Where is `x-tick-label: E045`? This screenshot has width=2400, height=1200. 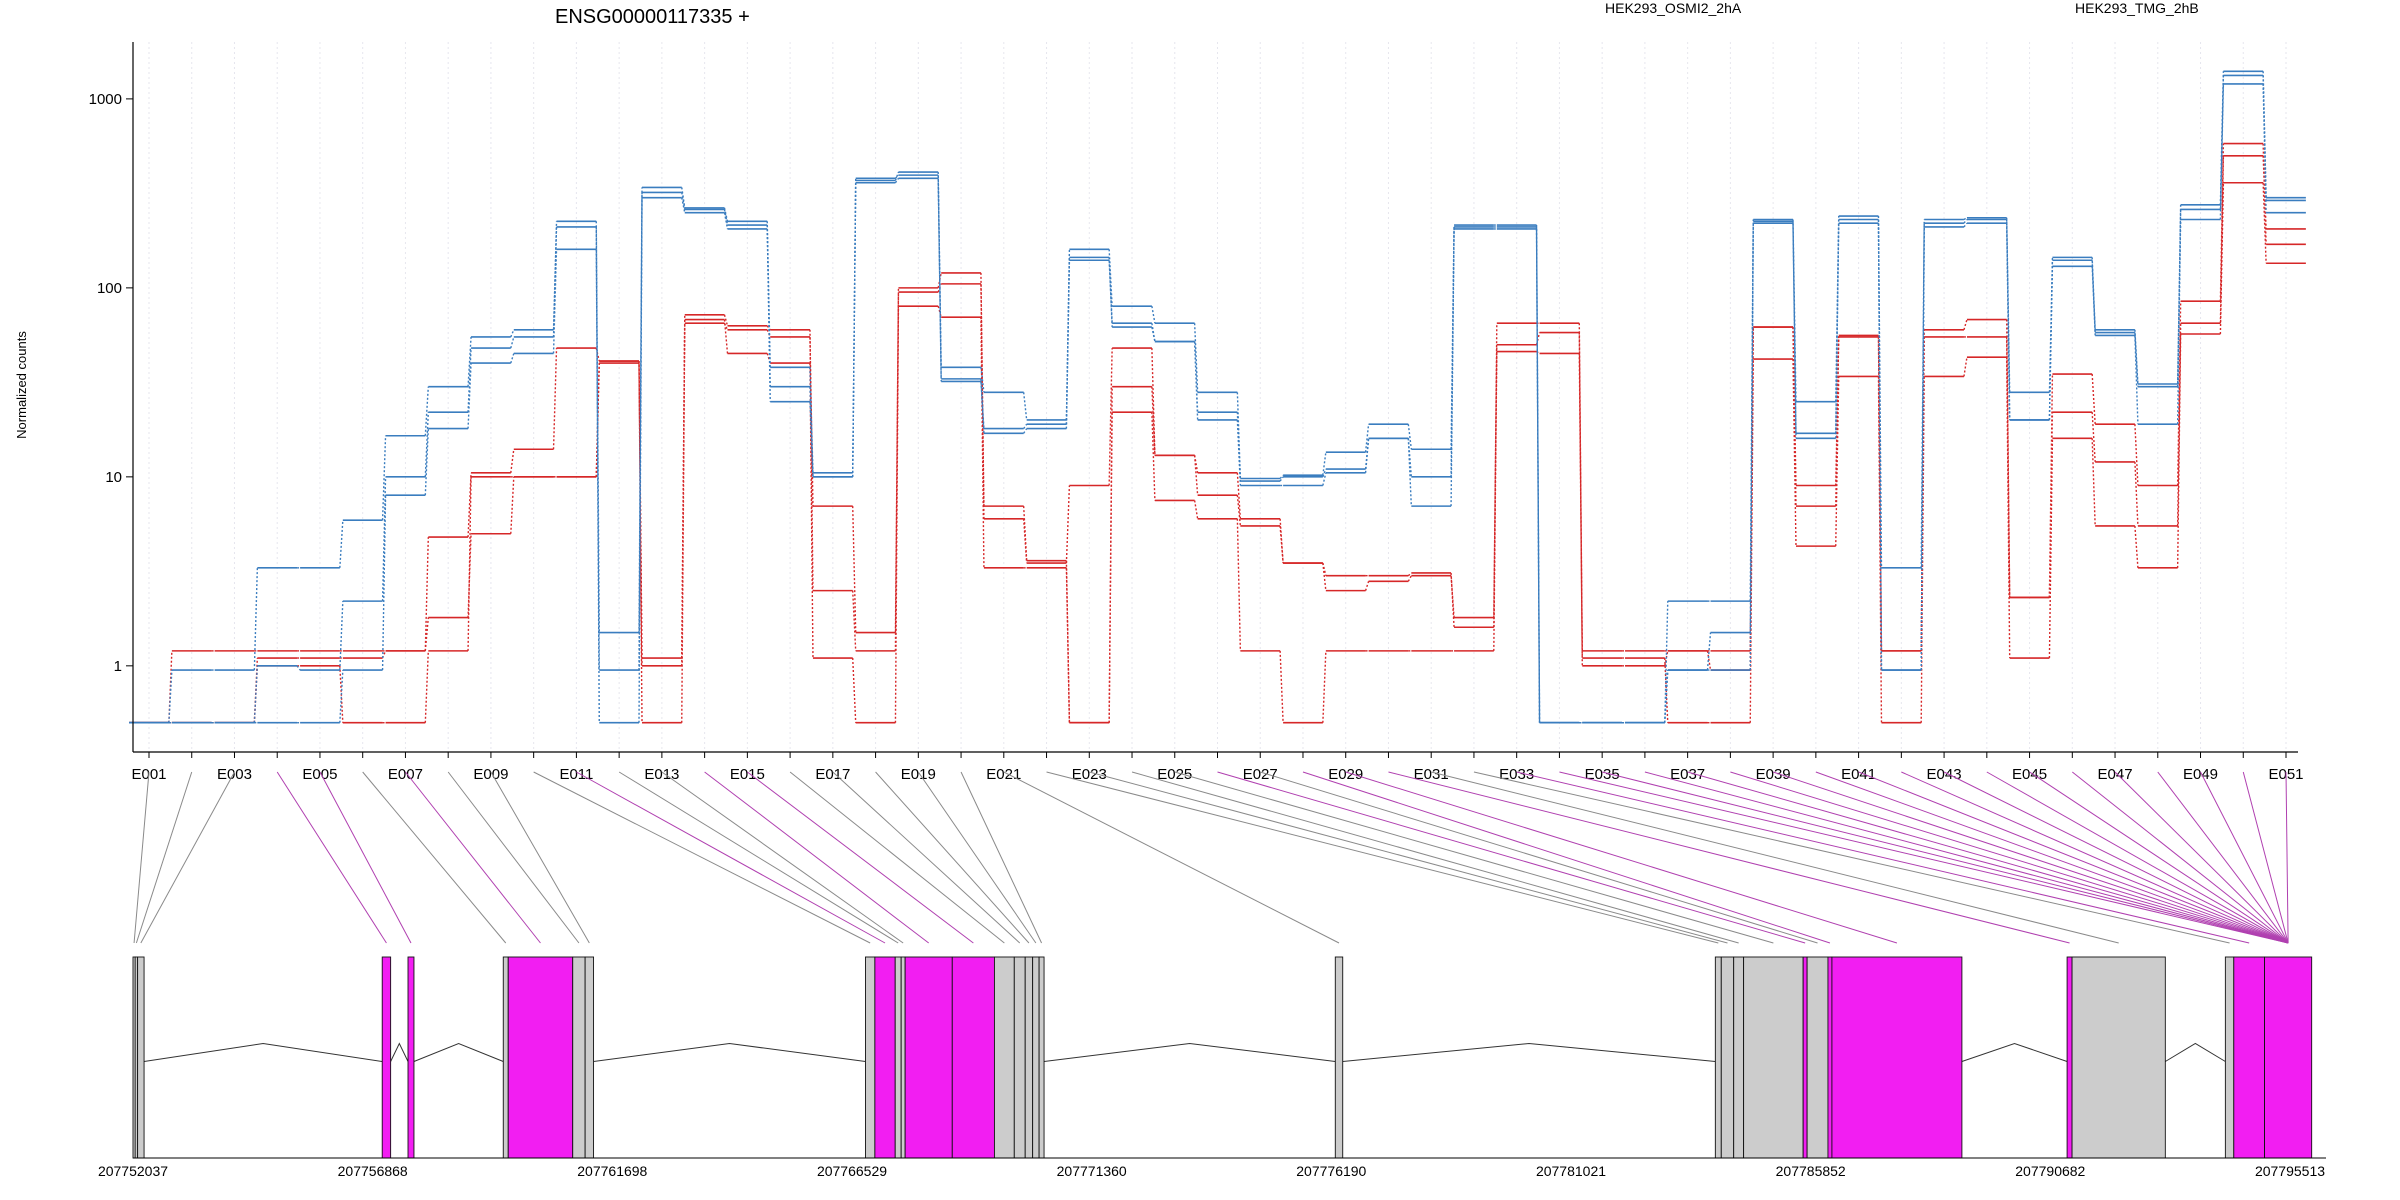
x-tick-label: E045 is located at coordinates (2029, 774).